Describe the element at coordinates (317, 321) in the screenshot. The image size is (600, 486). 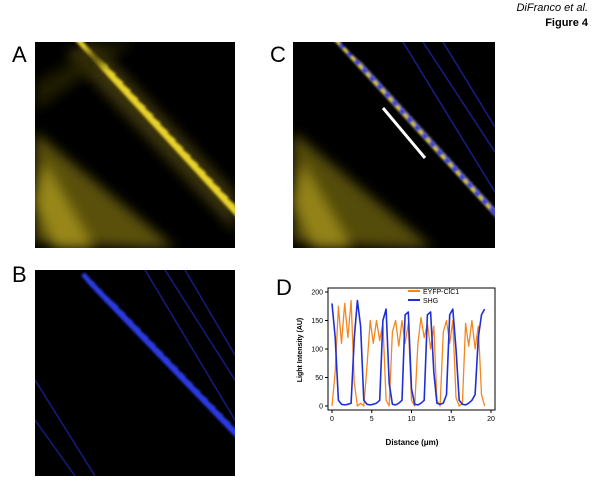
I see `y-tick-label: 150` at that location.